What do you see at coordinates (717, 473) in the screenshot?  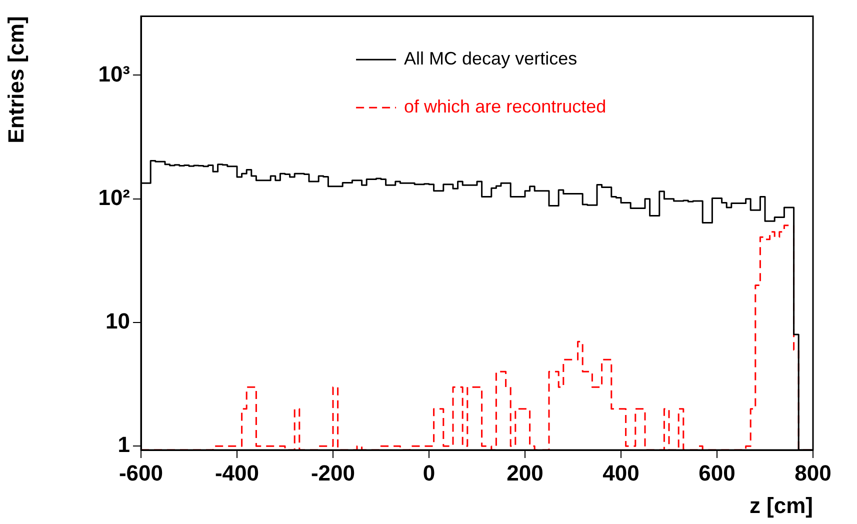 I see `x-tick-label: 600` at bounding box center [717, 473].